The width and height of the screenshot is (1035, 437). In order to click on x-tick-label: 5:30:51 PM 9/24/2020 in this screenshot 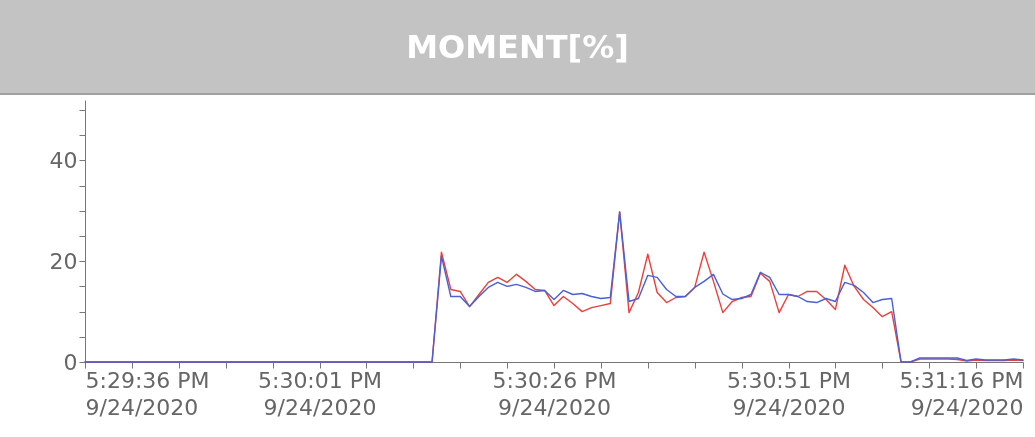, I will do `click(789, 393)`.